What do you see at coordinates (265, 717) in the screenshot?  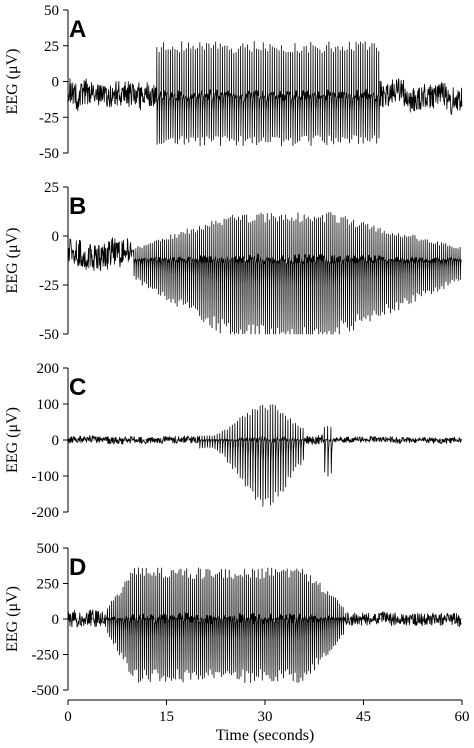 I see `x-tick-label: 30` at bounding box center [265, 717].